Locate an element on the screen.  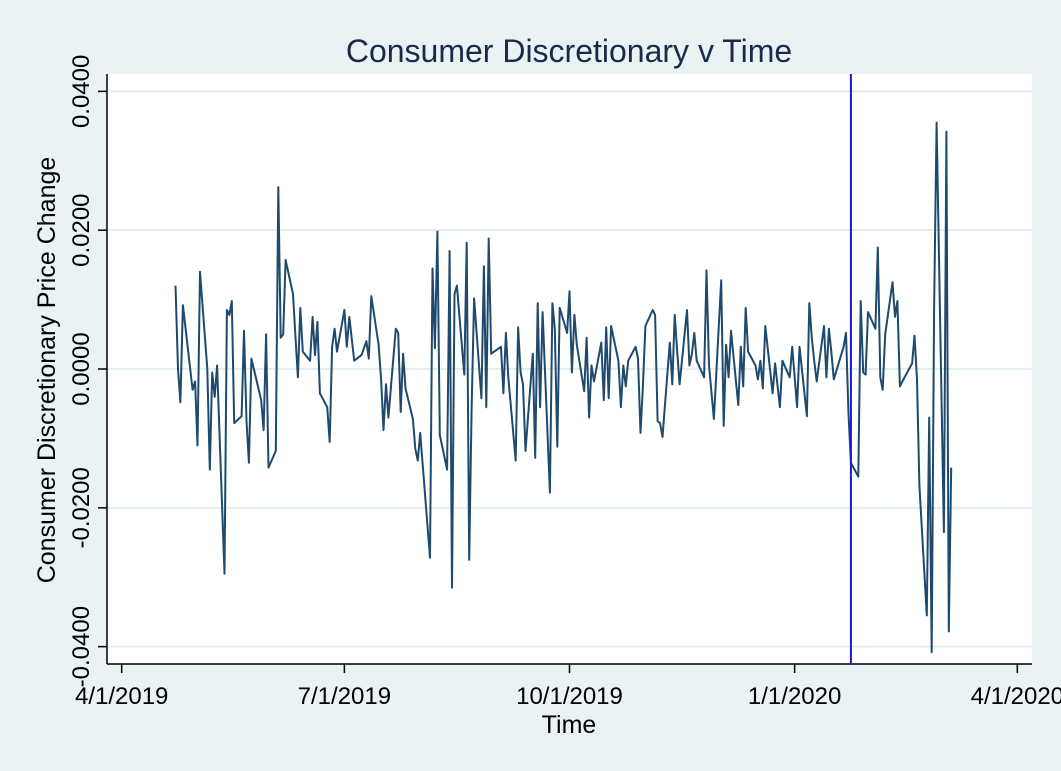
y-tick-label: 0.0000 is located at coordinates (81, 368).